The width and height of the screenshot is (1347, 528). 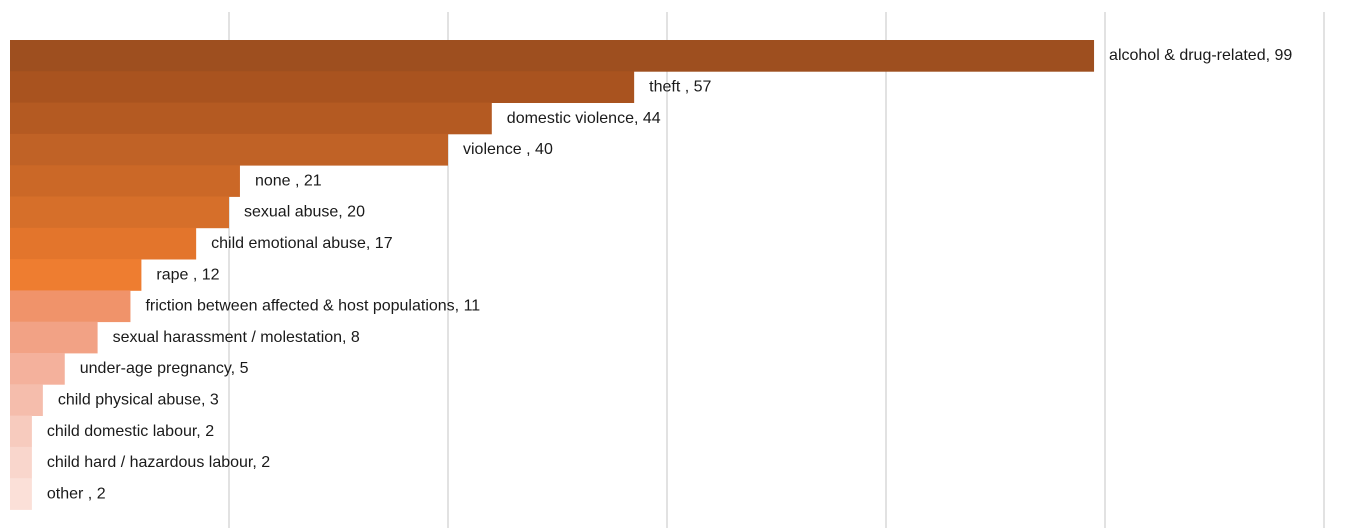 What do you see at coordinates (236, 337) in the screenshot?
I see `bar-data-label: sexual harassment / molestation, 8` at bounding box center [236, 337].